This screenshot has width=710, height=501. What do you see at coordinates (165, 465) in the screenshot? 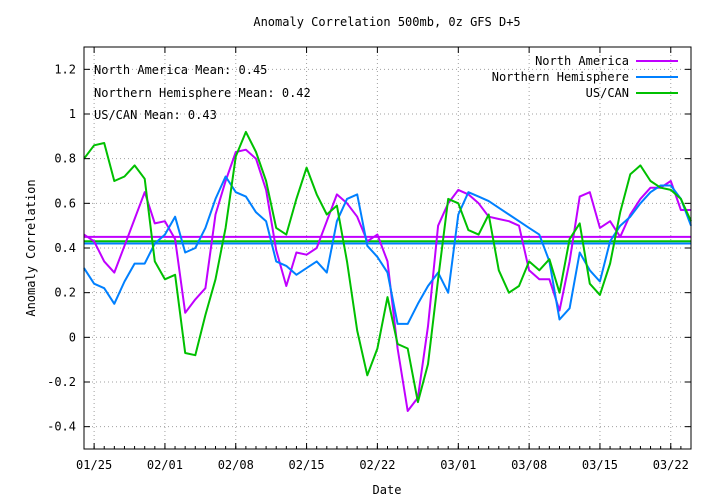
I see `x-tick-label: 02/01` at bounding box center [165, 465].